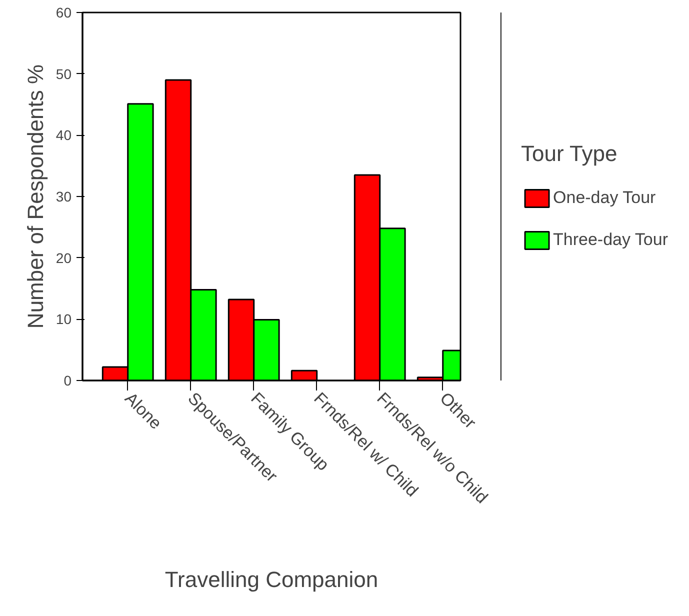 The image size is (689, 616). I want to click on y-tick-label: 10, so click(64, 319).